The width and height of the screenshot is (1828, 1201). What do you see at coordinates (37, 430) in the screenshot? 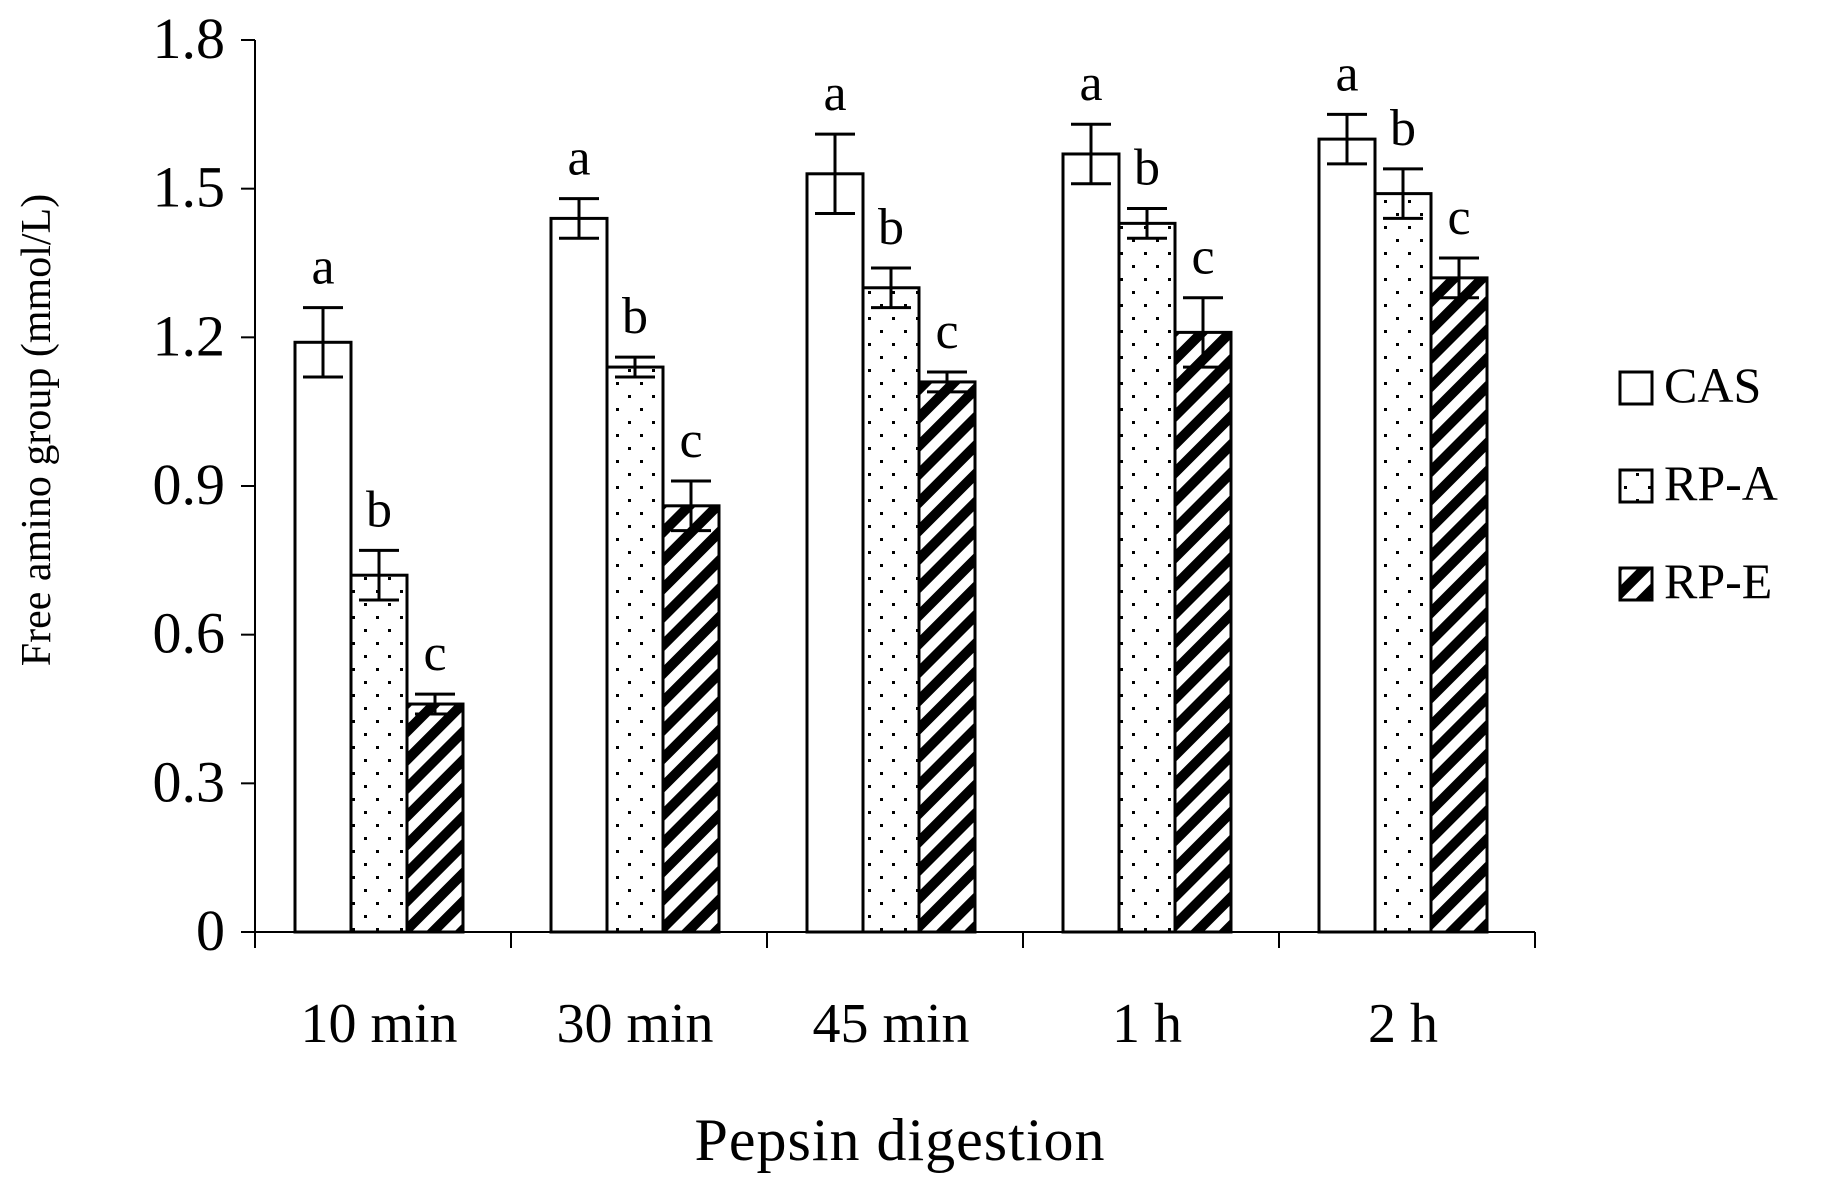
I see `y-axis-title: Free amino group (mmol/L)` at bounding box center [37, 430].